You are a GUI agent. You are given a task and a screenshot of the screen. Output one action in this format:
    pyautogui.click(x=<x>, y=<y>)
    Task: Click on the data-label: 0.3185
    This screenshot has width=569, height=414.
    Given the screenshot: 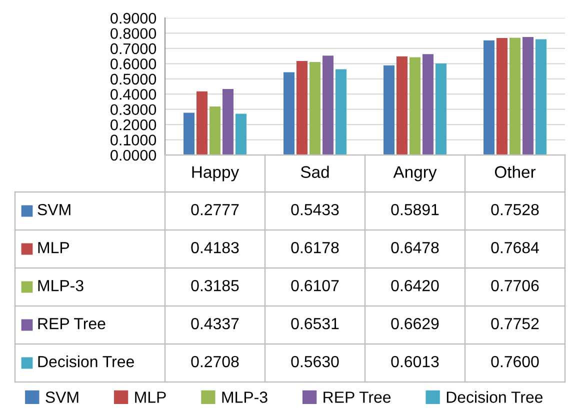 What is the action you would take?
    pyautogui.click(x=215, y=286)
    